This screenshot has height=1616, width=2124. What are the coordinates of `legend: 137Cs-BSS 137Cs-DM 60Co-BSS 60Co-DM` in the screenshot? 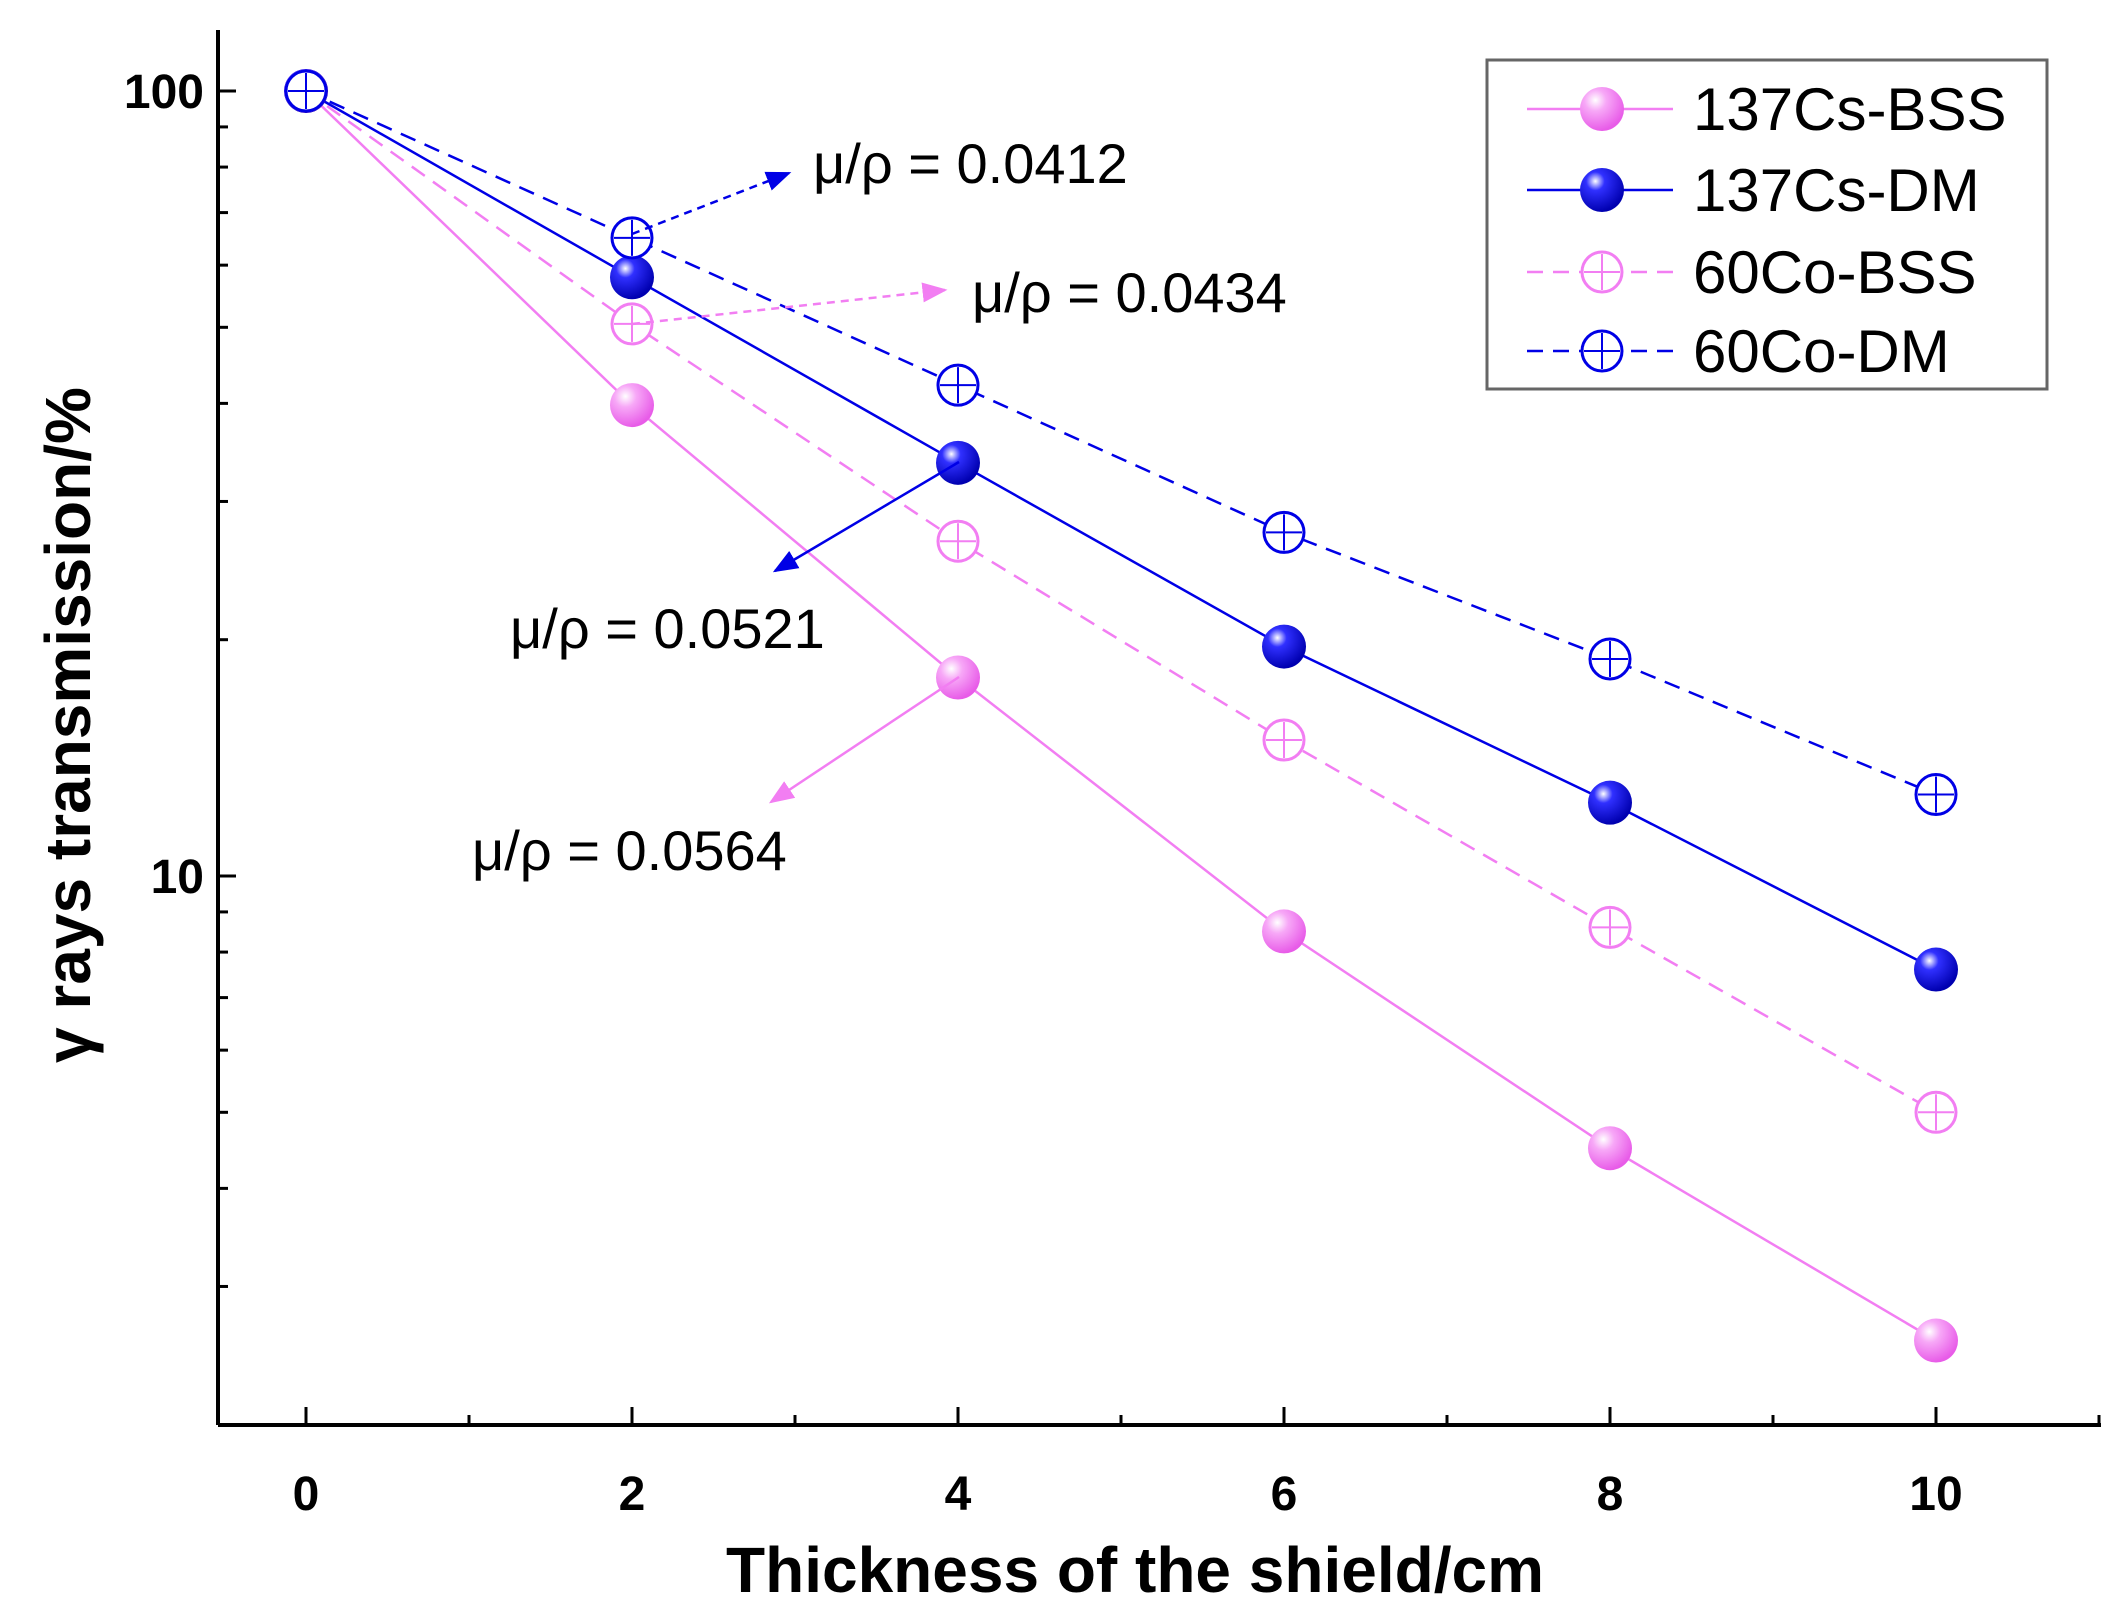 It's located at (1767, 224).